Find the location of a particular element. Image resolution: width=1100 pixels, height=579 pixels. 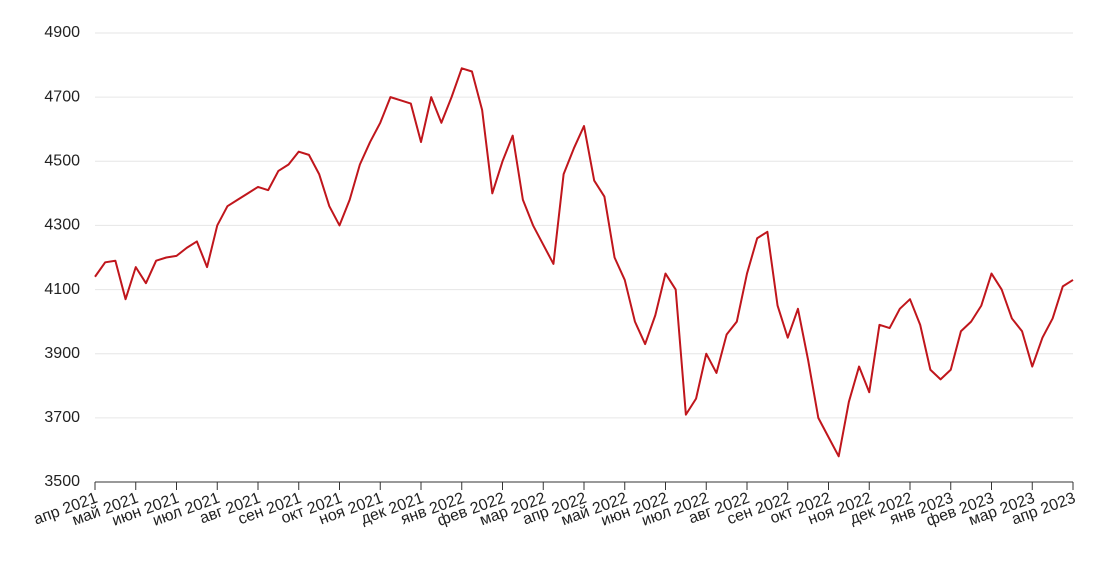

y-tick-label: 4100 is located at coordinates (62, 289).